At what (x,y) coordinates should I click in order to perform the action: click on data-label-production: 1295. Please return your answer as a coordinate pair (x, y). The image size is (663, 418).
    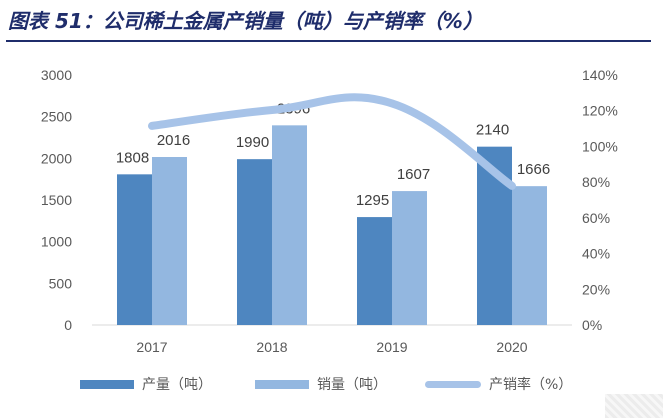
    Looking at the image, I should click on (372, 200).